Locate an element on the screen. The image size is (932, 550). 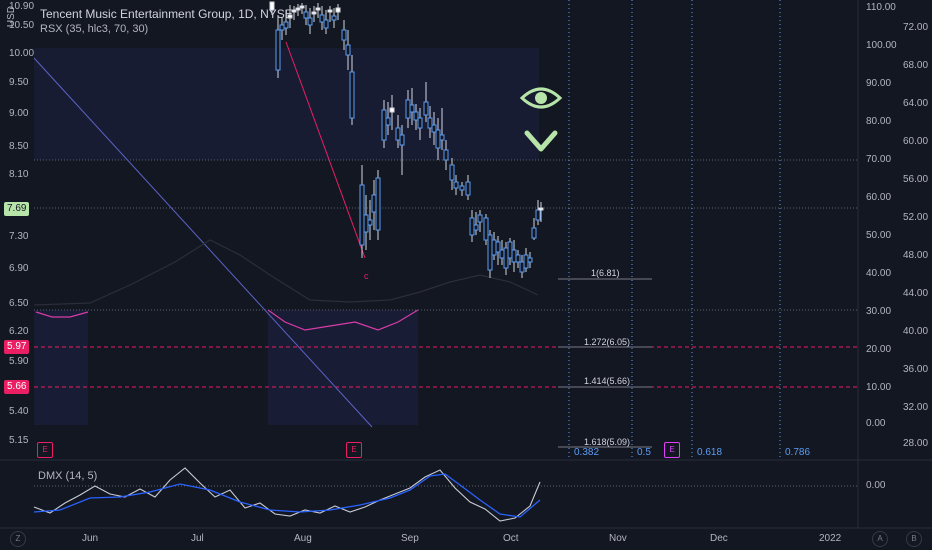
earnings-marker-1: E is located at coordinates (45, 450).